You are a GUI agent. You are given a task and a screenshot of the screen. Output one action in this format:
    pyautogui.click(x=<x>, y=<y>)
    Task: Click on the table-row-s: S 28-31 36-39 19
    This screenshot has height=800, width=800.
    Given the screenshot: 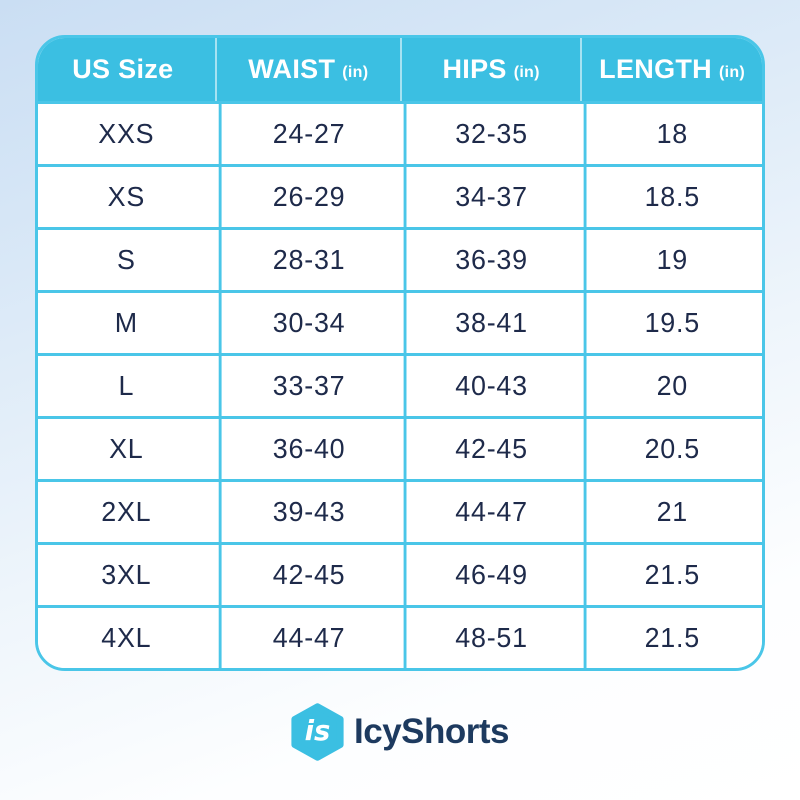 What is the action you would take?
    pyautogui.click(x=400, y=258)
    